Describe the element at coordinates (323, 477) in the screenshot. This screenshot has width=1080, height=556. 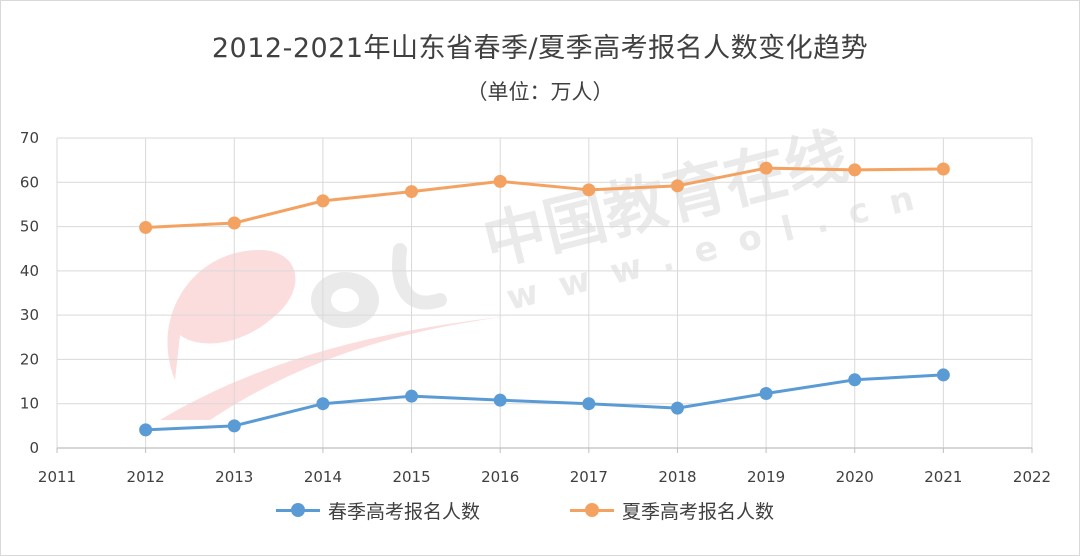
I see `x-tick-label: 2014` at that location.